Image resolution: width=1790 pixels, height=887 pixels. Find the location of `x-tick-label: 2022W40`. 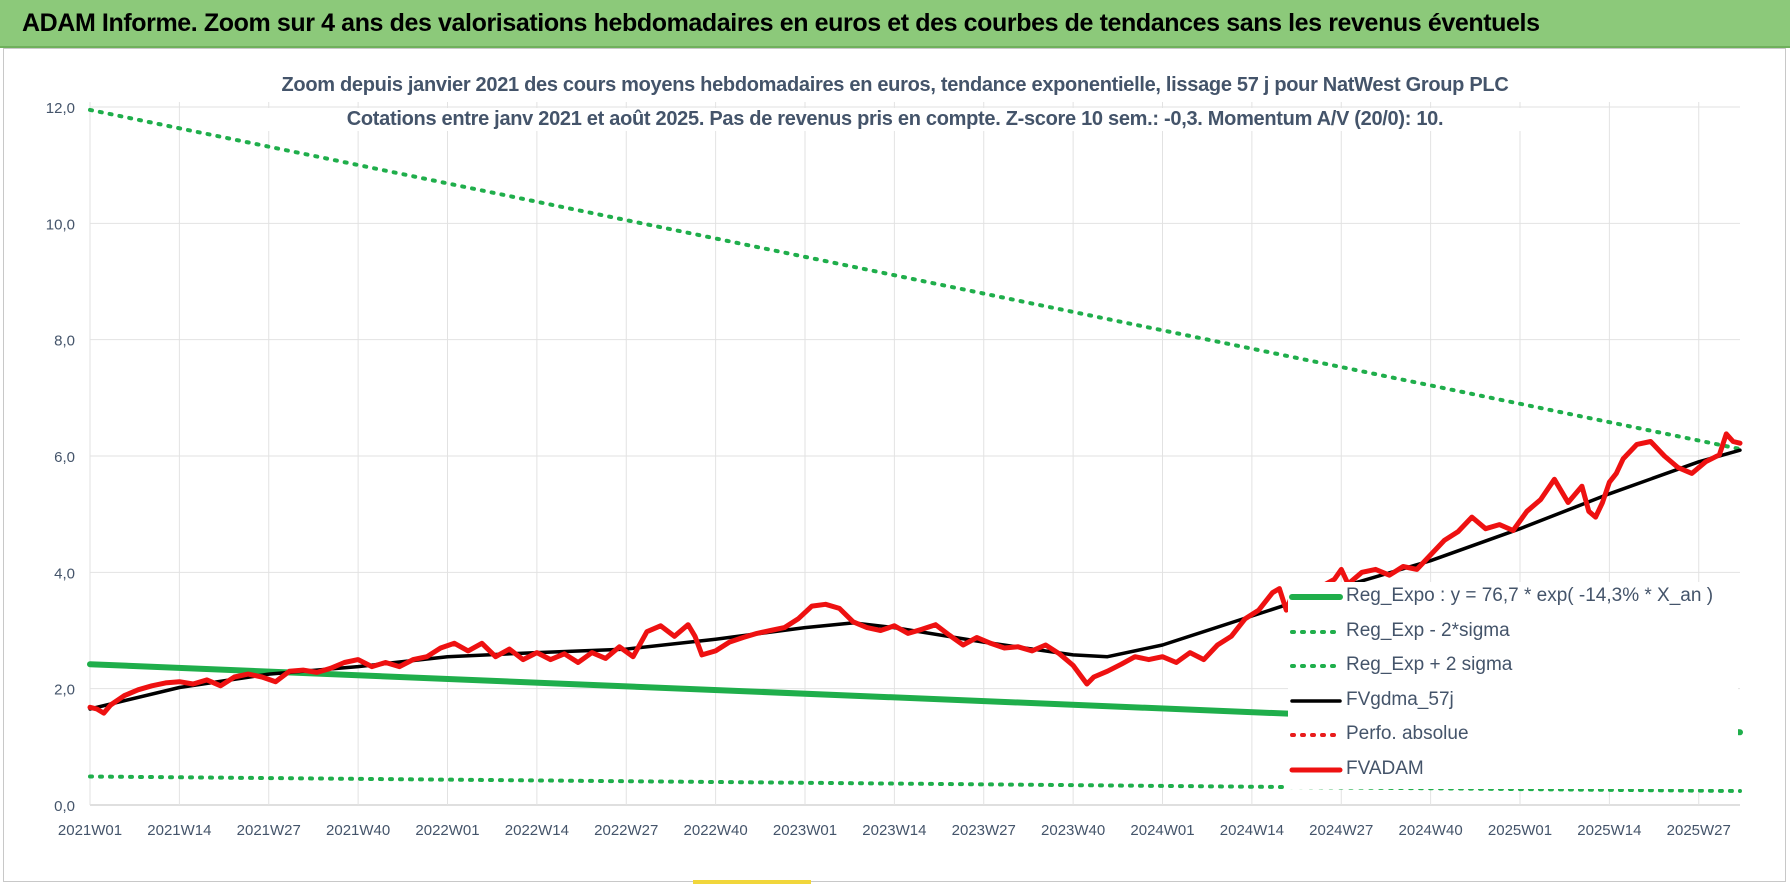

x-tick-label: 2022W40 is located at coordinates (716, 830).